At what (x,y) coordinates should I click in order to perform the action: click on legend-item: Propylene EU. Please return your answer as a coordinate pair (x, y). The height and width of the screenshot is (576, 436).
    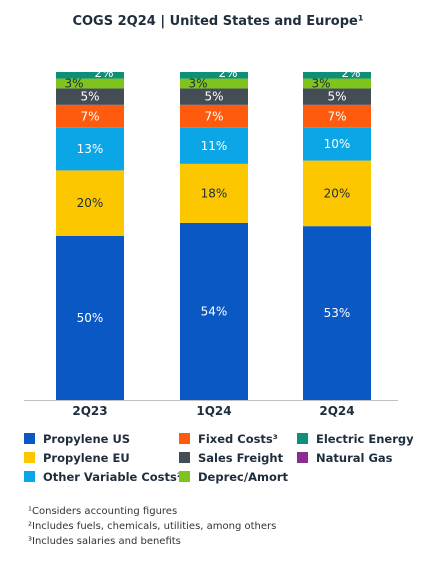
    Looking at the image, I should click on (101, 457).